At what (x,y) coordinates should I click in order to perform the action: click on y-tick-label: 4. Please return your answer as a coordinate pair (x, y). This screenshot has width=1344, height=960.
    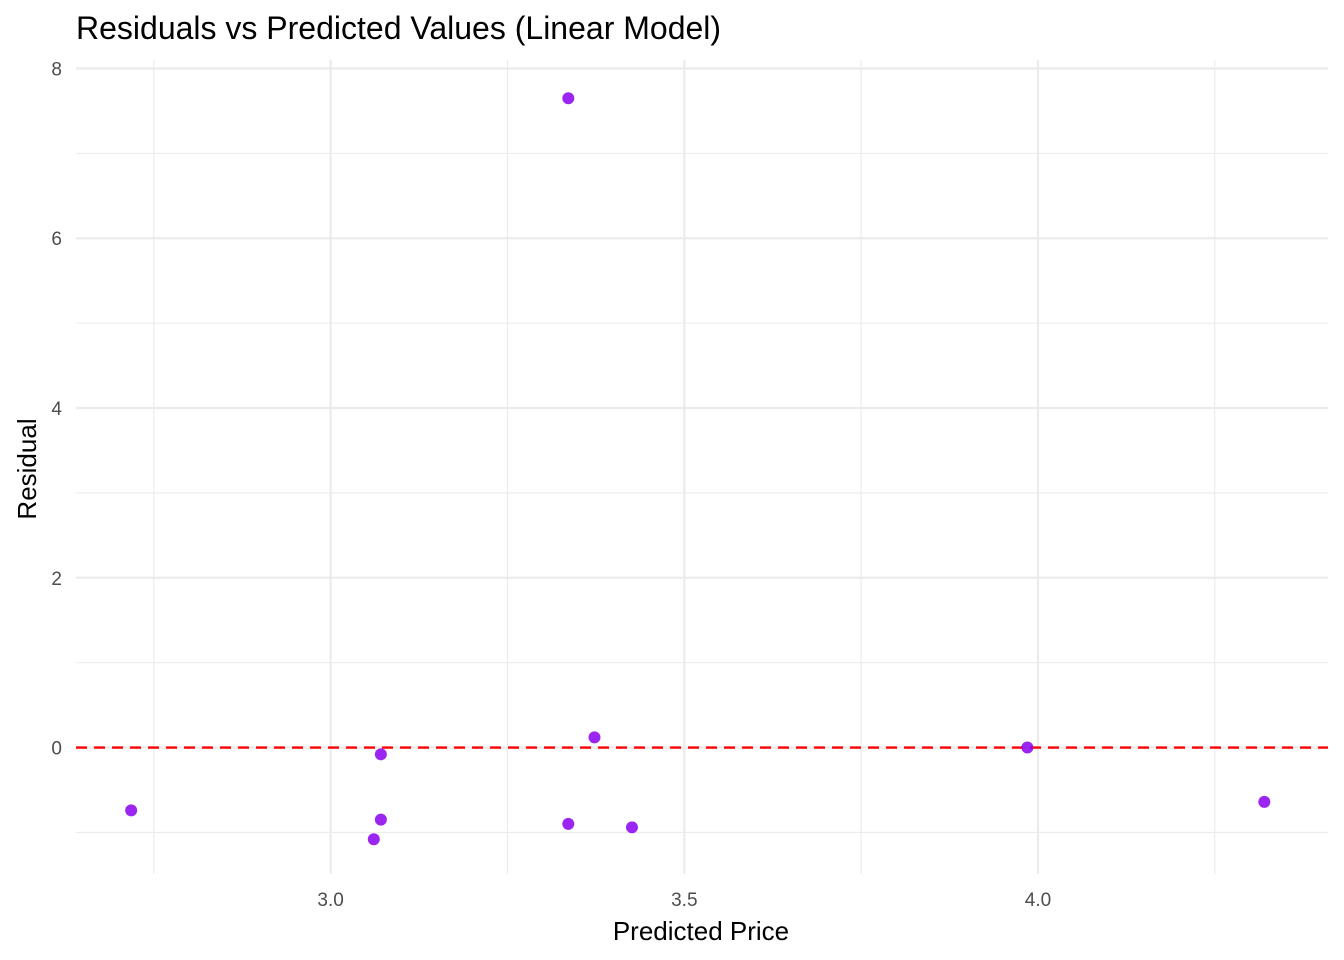
    Looking at the image, I should click on (56, 409).